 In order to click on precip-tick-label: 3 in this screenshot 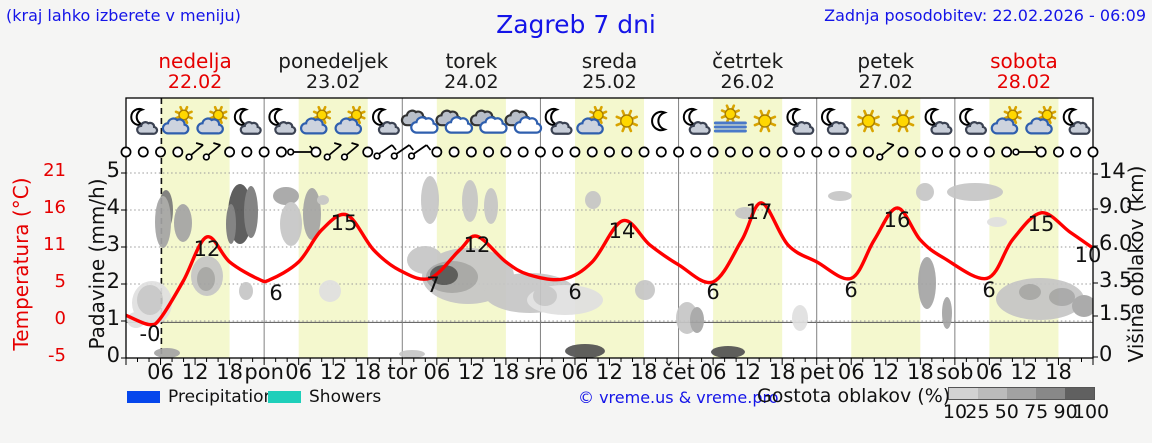, I will do `click(113, 244)`.